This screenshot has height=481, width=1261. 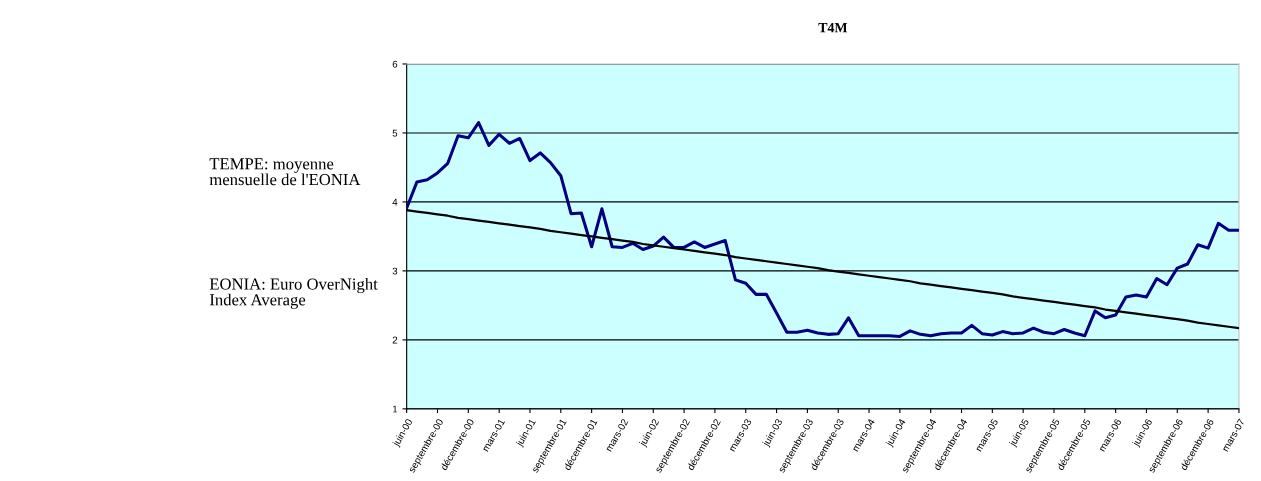 What do you see at coordinates (395, 133) in the screenshot?
I see `y-tick-label: 5` at bounding box center [395, 133].